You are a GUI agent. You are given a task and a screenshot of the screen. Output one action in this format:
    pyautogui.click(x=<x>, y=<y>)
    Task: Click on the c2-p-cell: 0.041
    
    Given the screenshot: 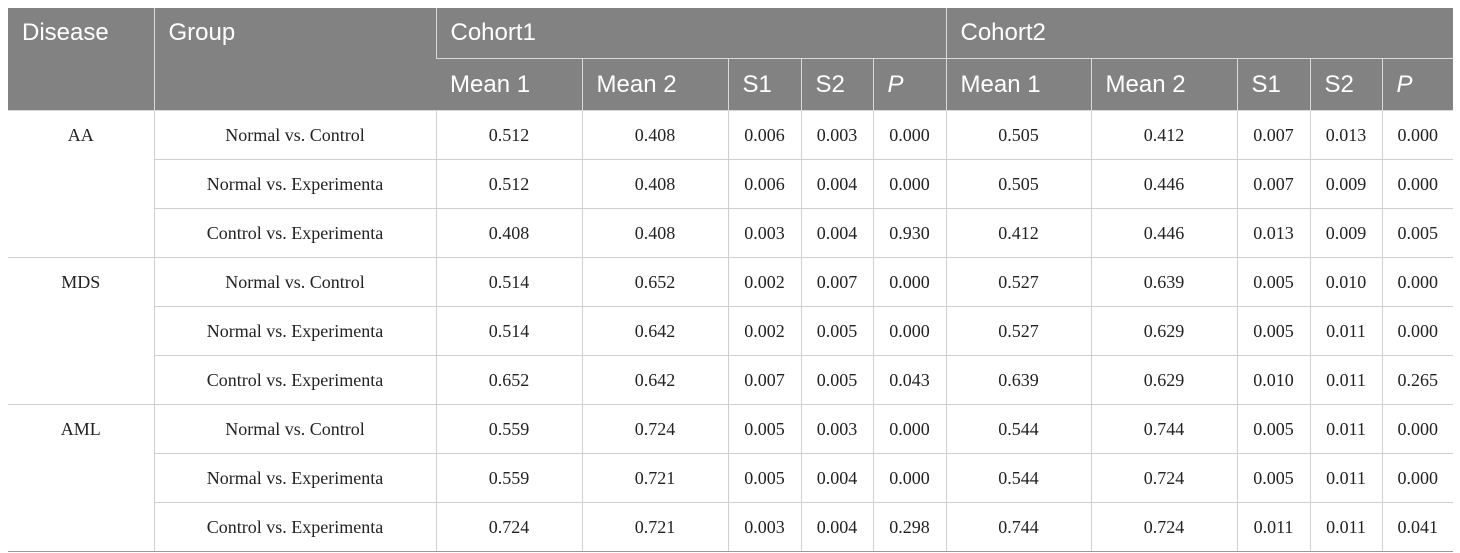 What is the action you would take?
    pyautogui.click(x=1417, y=527)
    